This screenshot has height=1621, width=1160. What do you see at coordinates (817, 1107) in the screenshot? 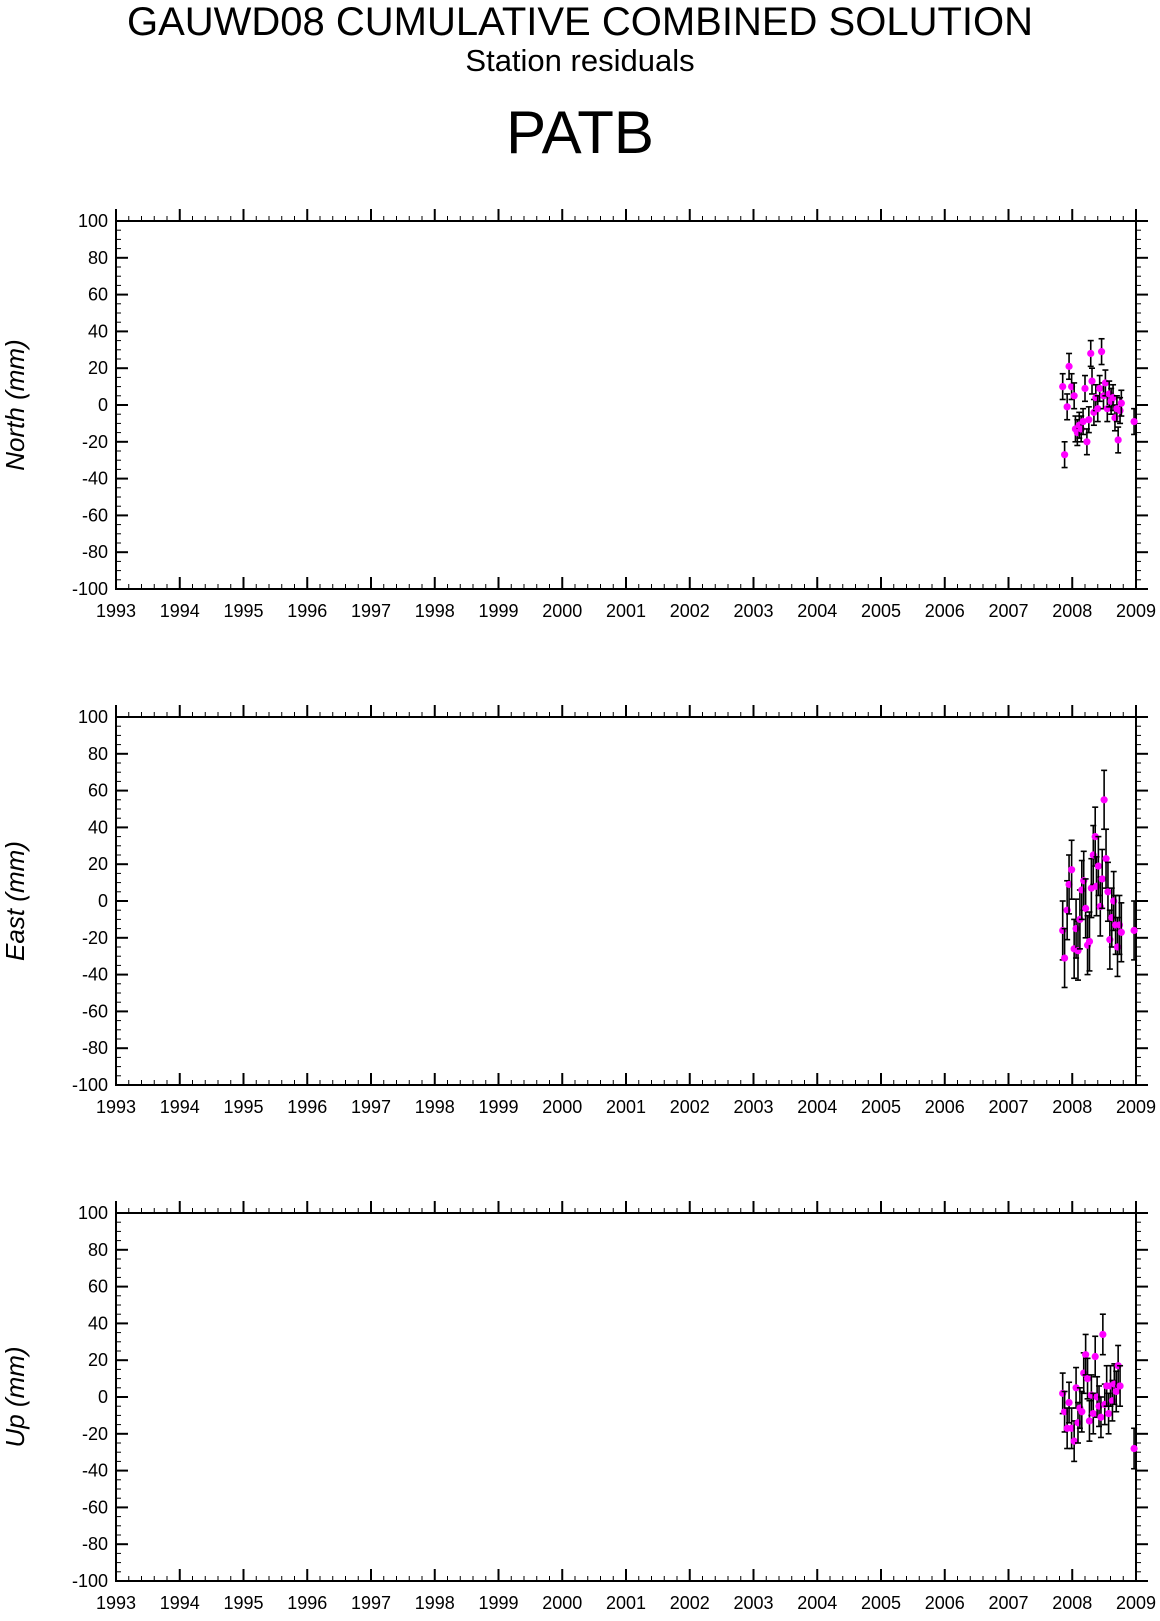
I see `x-tick-label: 2004` at bounding box center [817, 1107].